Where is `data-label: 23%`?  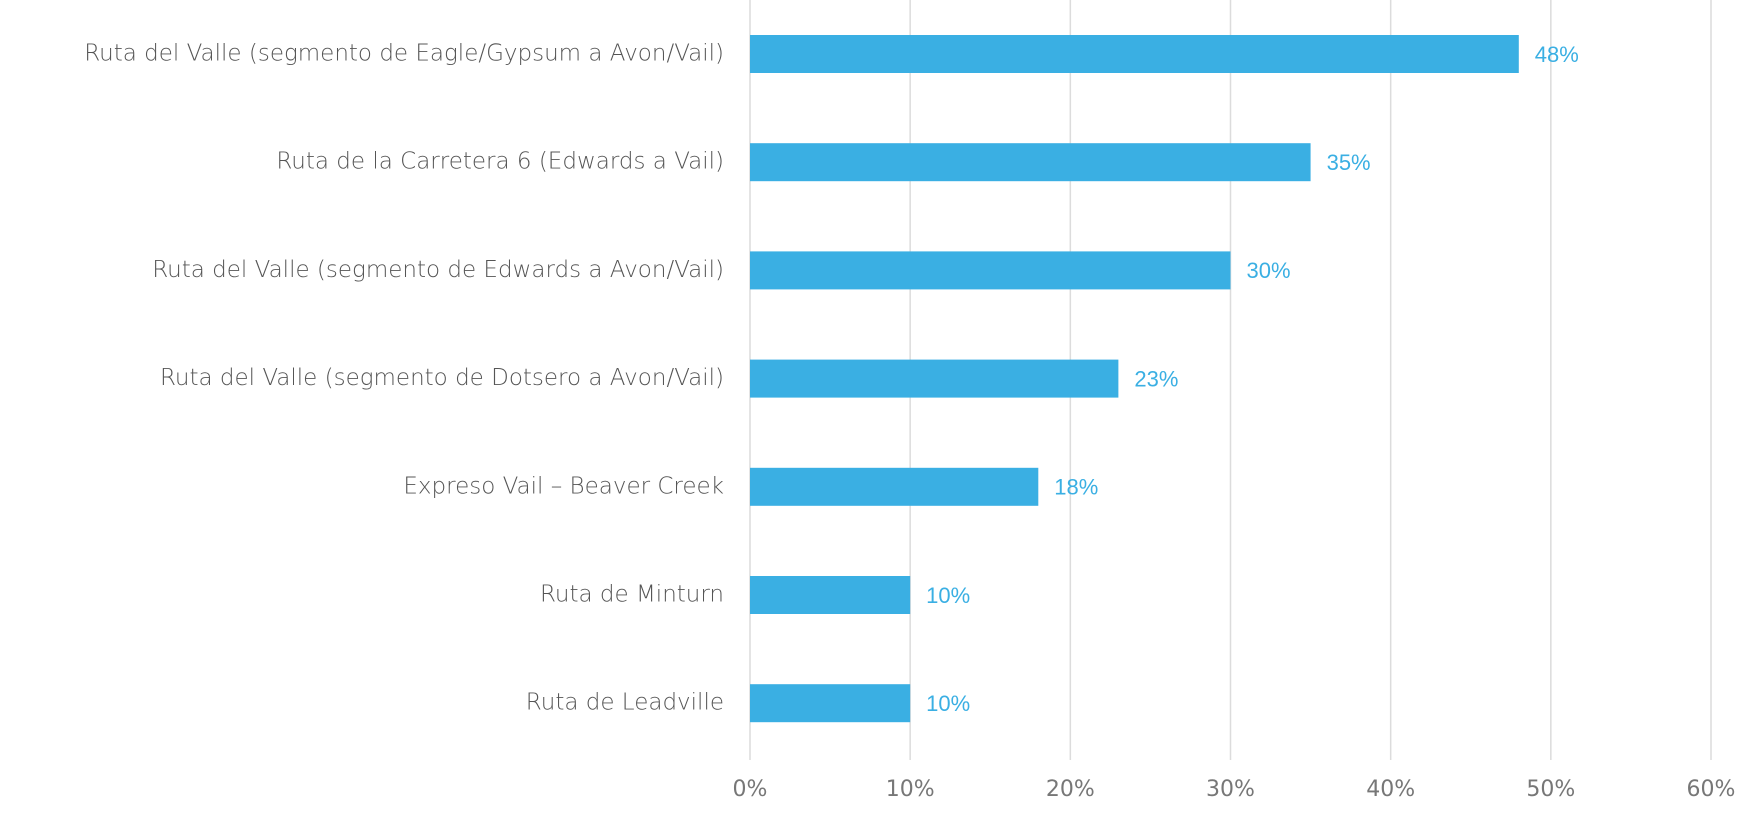 data-label: 23% is located at coordinates (1156, 378).